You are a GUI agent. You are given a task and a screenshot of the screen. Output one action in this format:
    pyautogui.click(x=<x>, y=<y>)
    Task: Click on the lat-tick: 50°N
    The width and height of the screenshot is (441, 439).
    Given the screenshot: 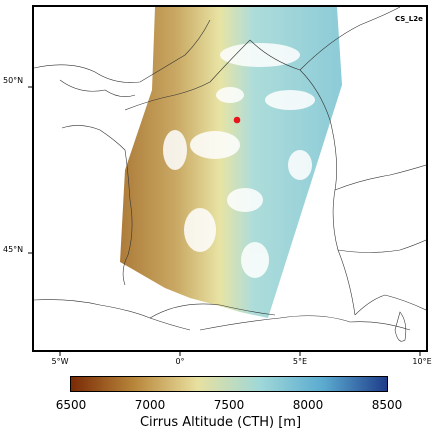 What is the action you would take?
    pyautogui.click(x=13, y=80)
    